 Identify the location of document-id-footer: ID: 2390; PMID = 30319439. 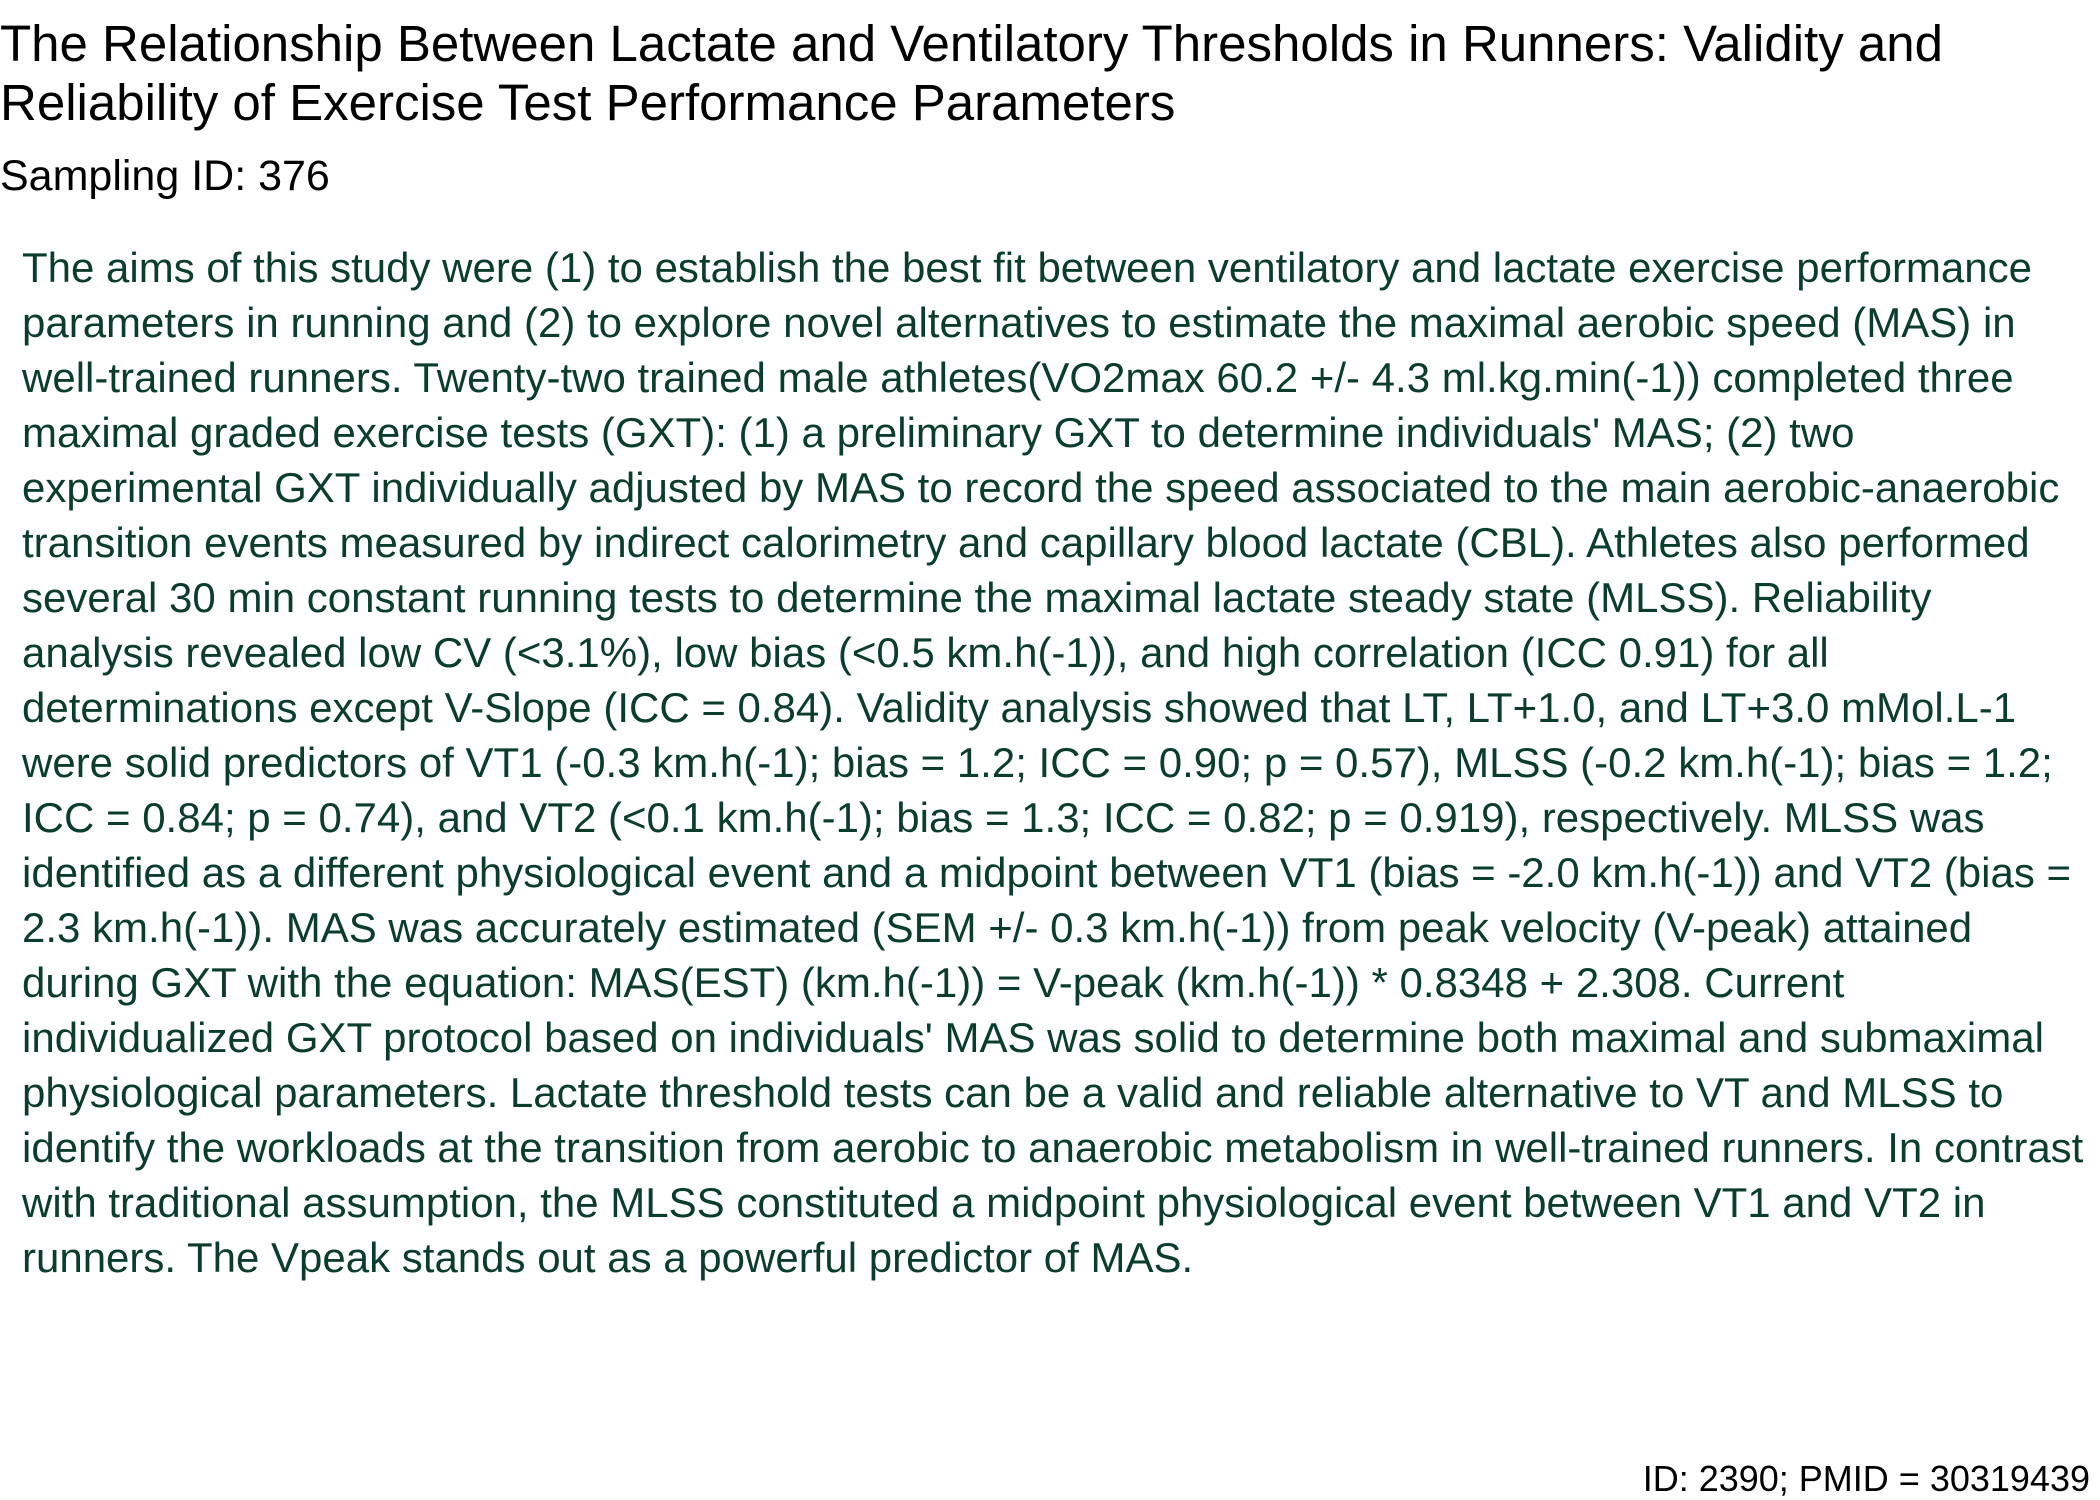
(1866, 1478).